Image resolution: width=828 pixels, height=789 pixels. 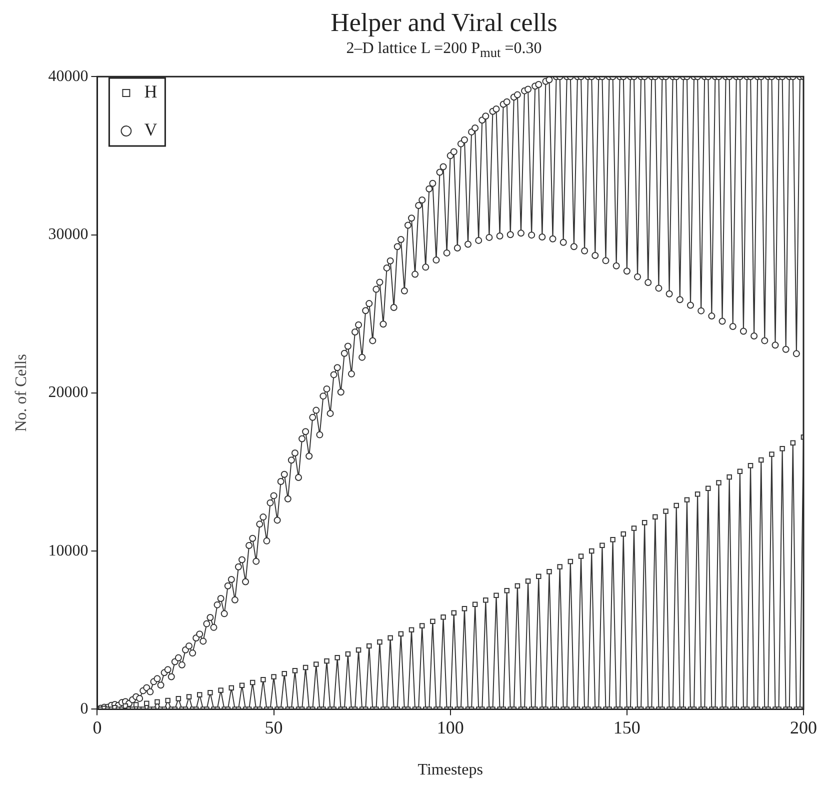 What do you see at coordinates (626, 728) in the screenshot?
I see `x-tick-label: 150` at bounding box center [626, 728].